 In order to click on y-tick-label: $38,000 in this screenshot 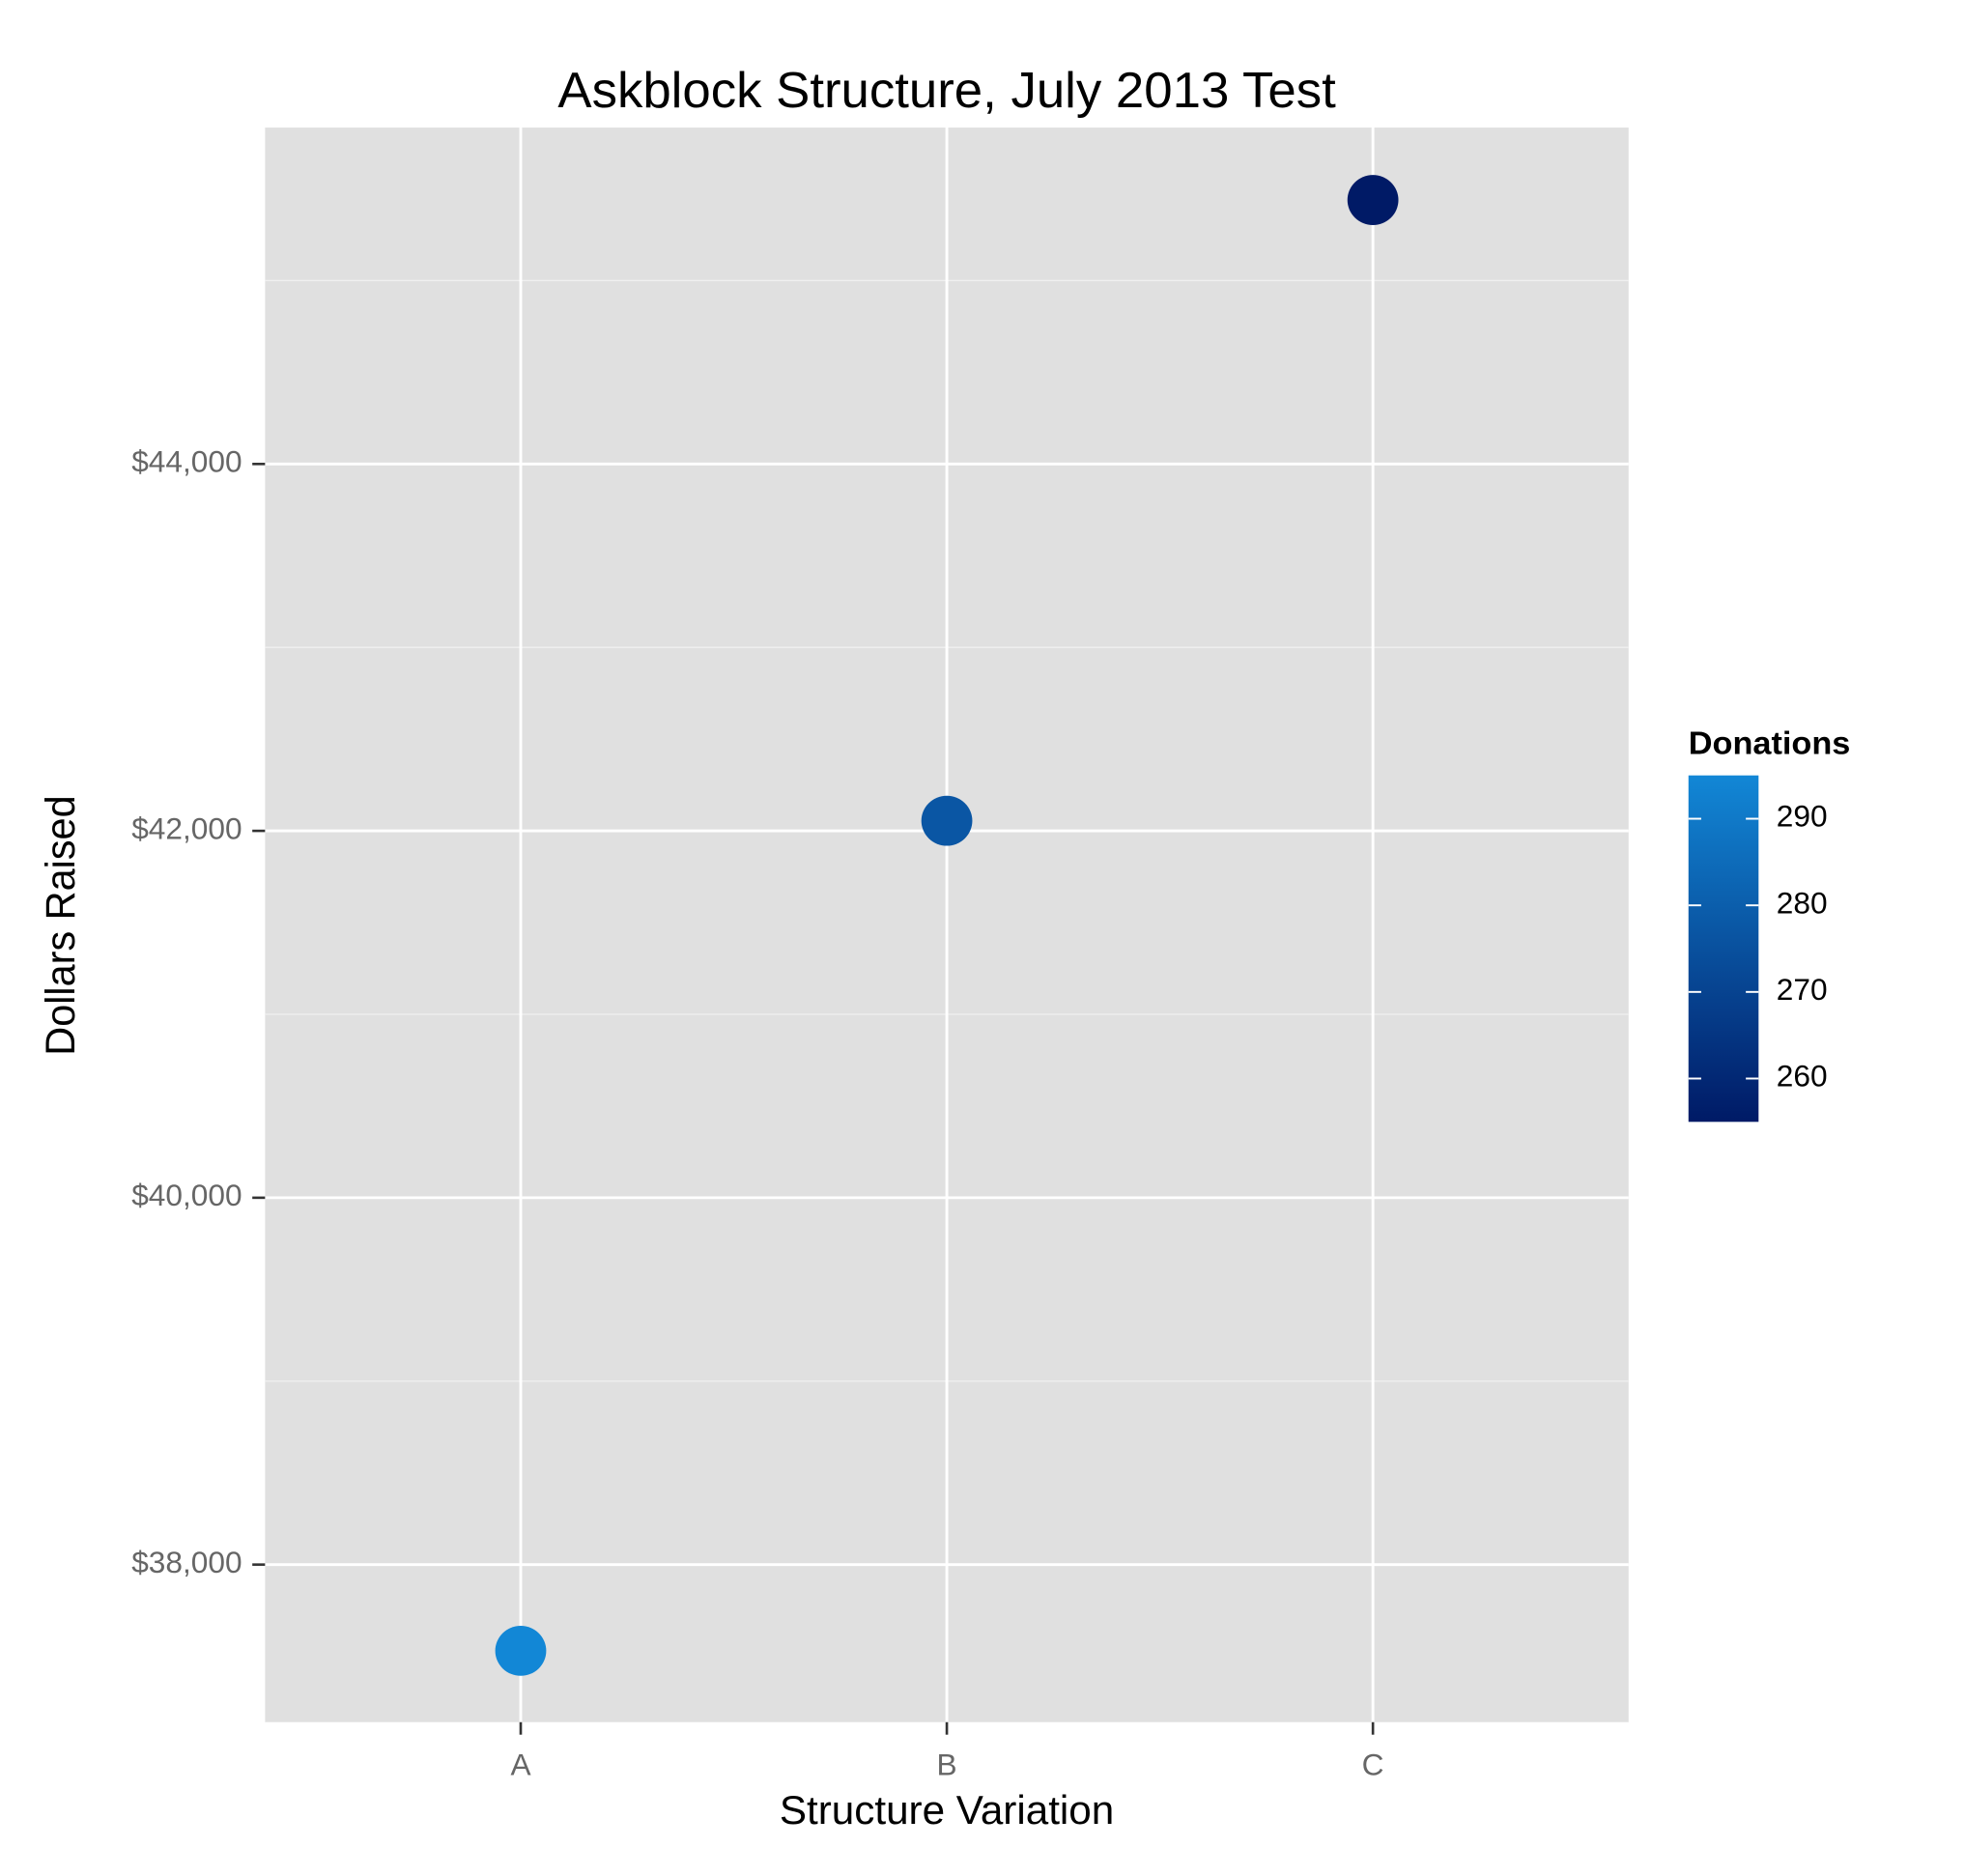, I will do `click(186, 1563)`.